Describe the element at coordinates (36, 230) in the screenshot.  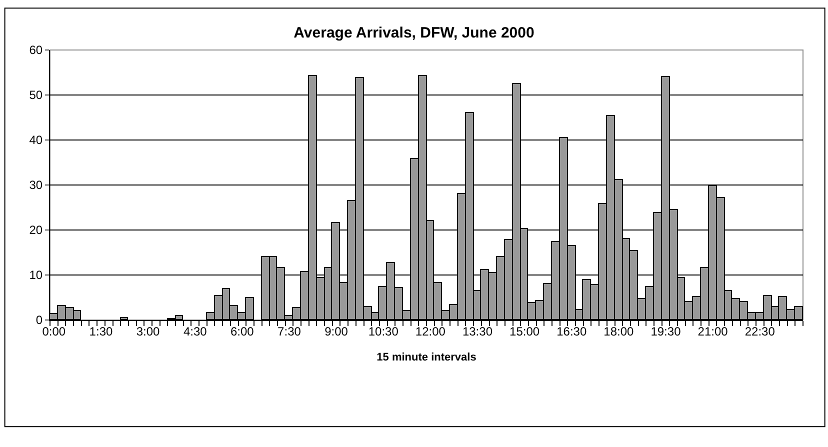
I see `y-tick-label: 20` at that location.